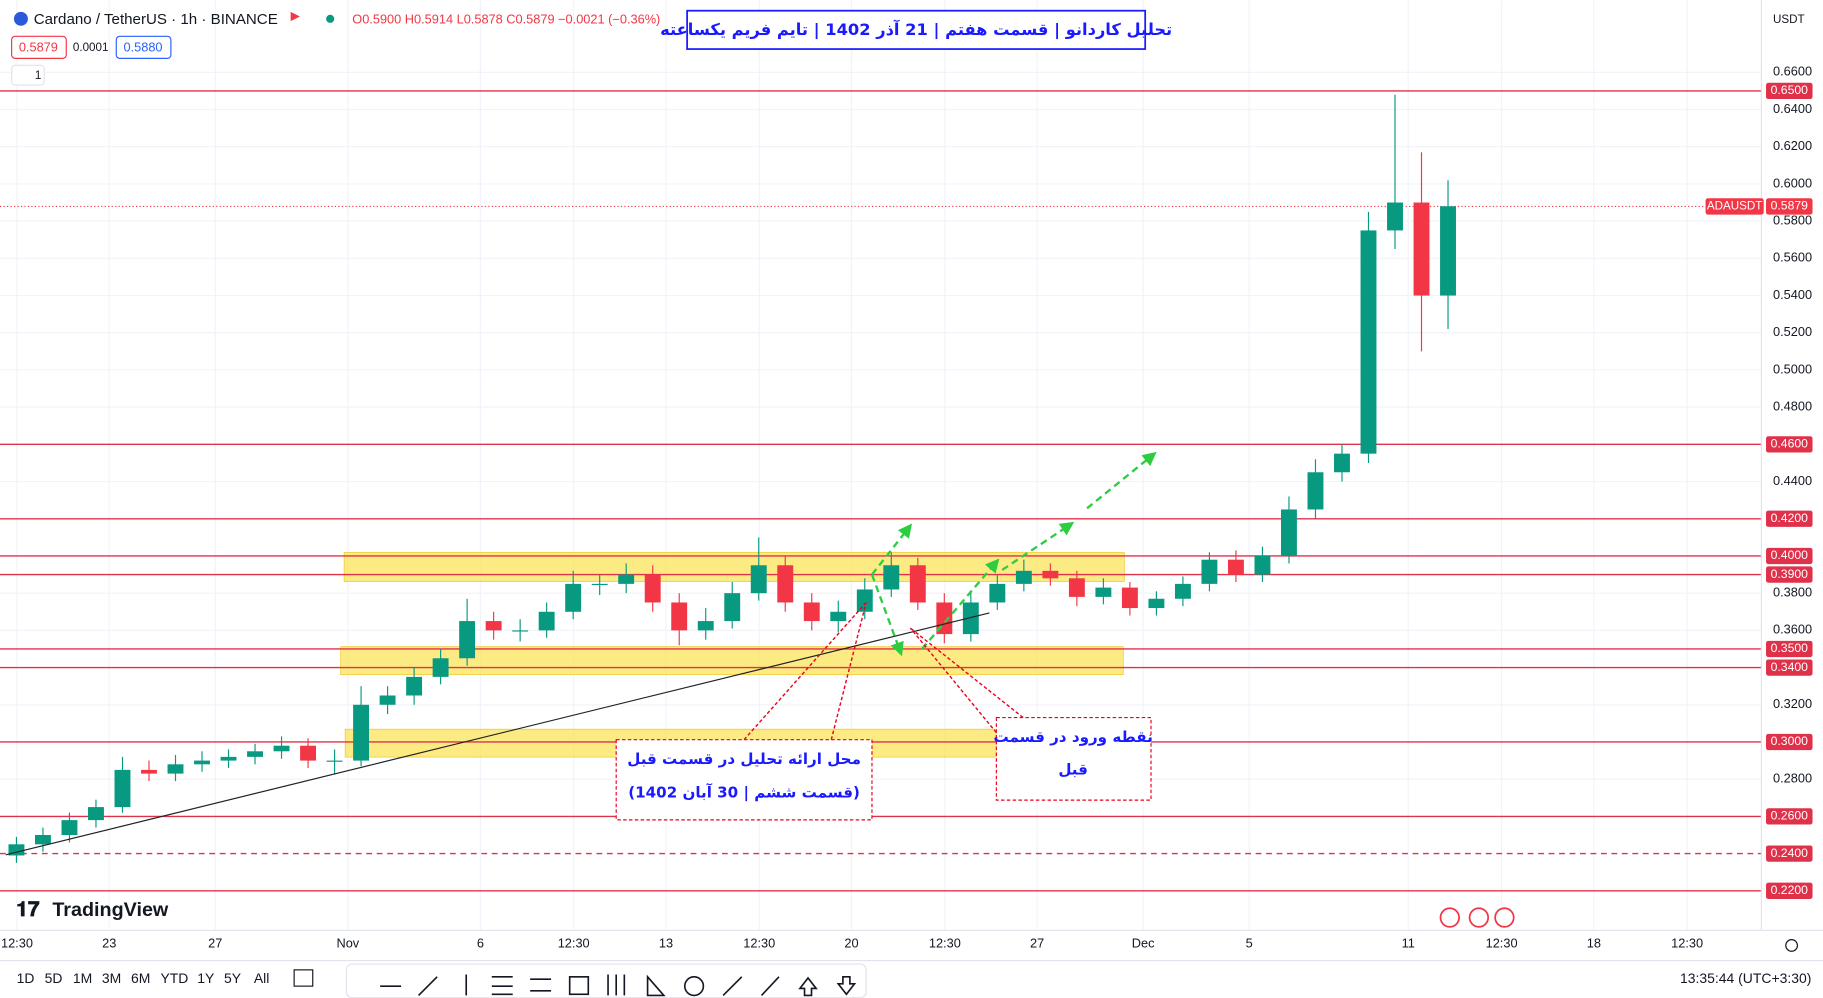 The width and height of the screenshot is (1823, 998). What do you see at coordinates (28, 75) in the screenshot?
I see `interval-box` at bounding box center [28, 75].